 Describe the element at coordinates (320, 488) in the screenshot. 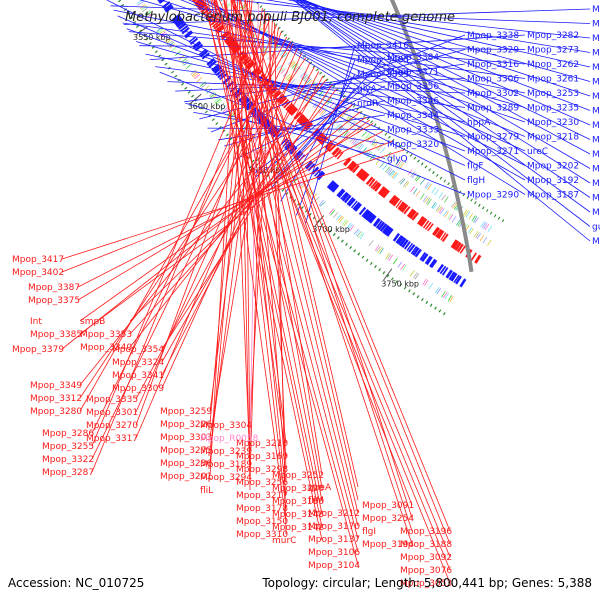

I see `reverse-gene-label: queA` at that location.